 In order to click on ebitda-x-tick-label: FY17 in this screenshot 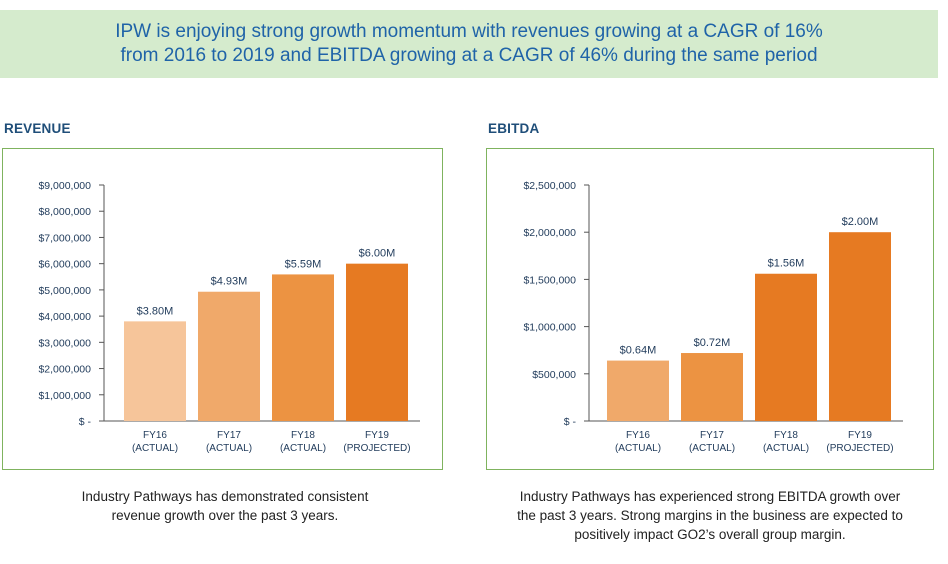, I will do `click(712, 435)`.